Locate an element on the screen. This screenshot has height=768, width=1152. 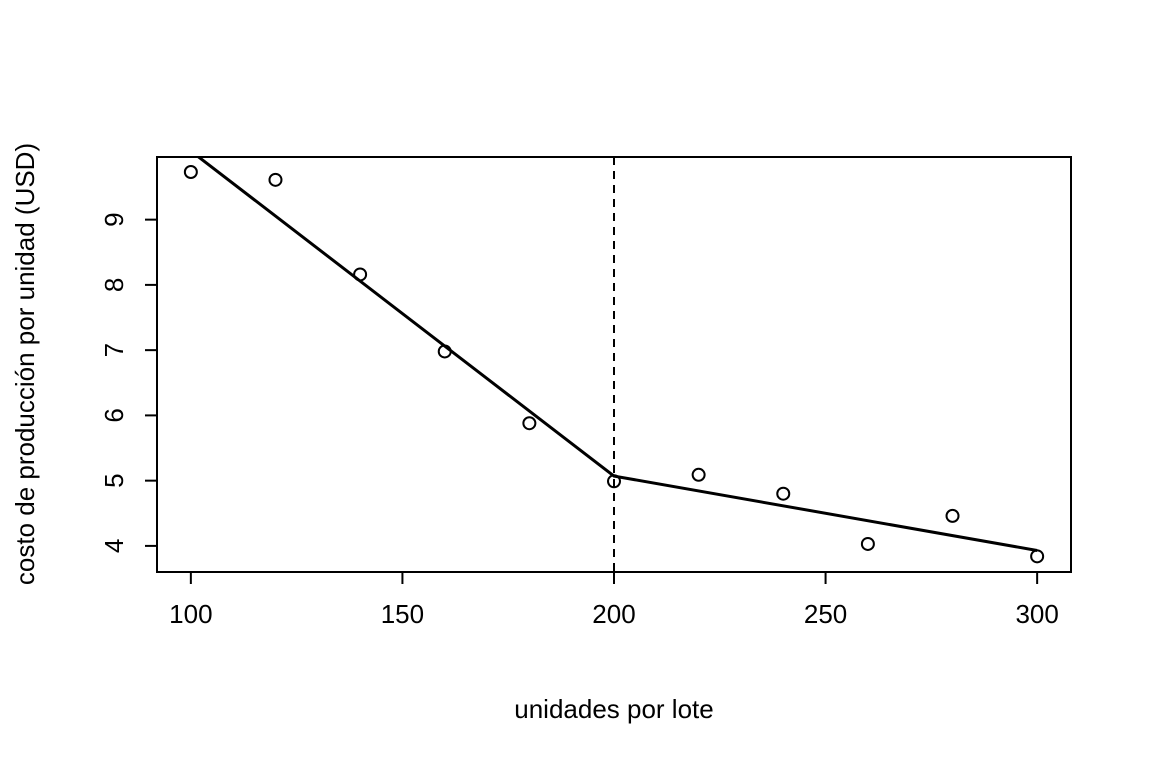
y-tick-label: 6 is located at coordinates (114, 415).